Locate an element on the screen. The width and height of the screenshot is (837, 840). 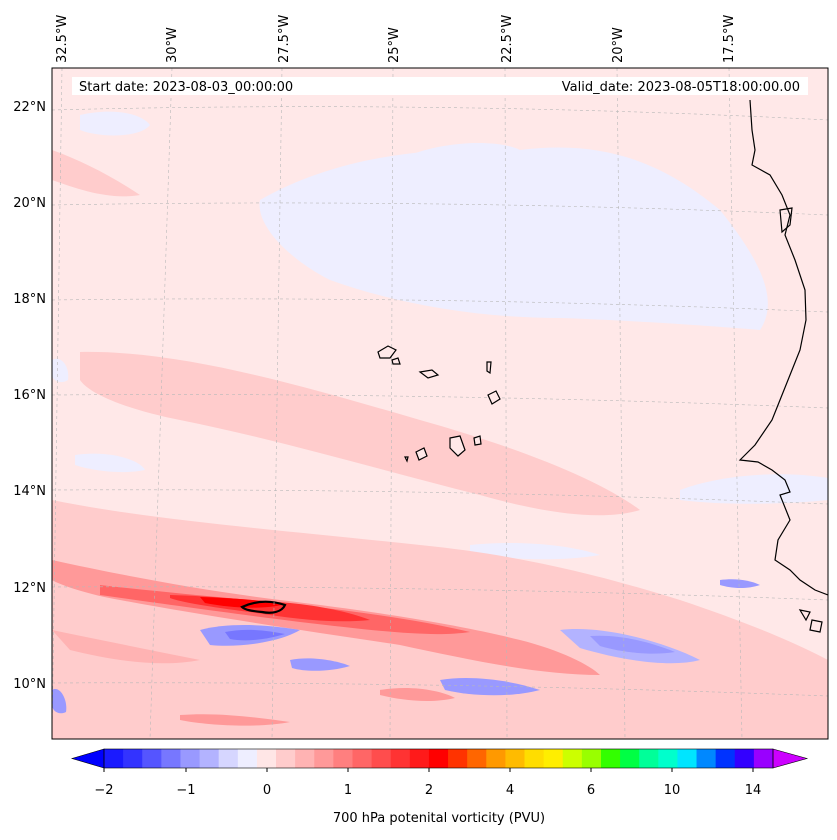
pv-strong-band is located at coordinates (326, 643).